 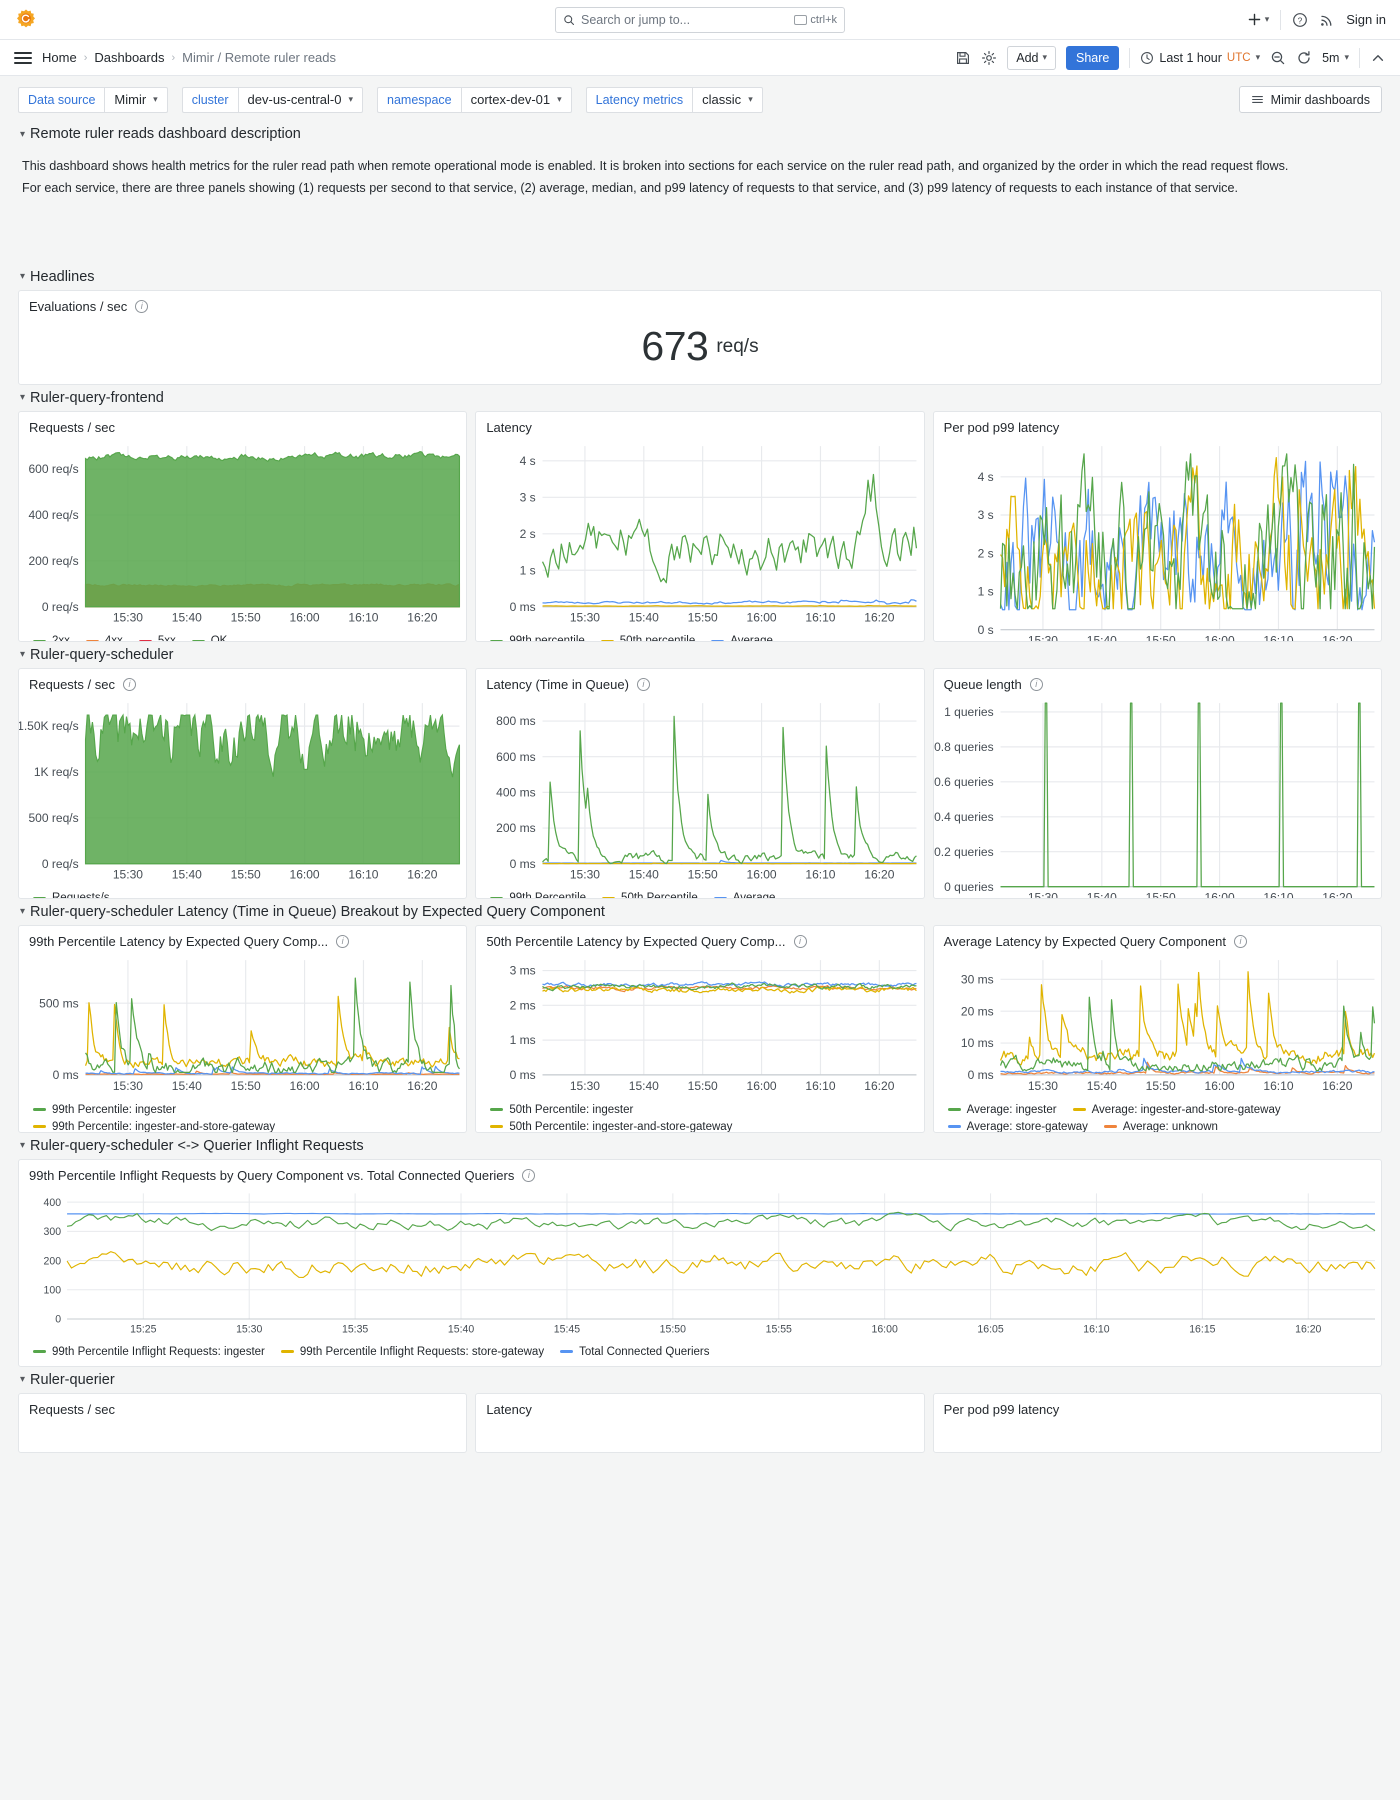 I want to click on breadcrumb-item-home: Home, so click(x=59, y=57).